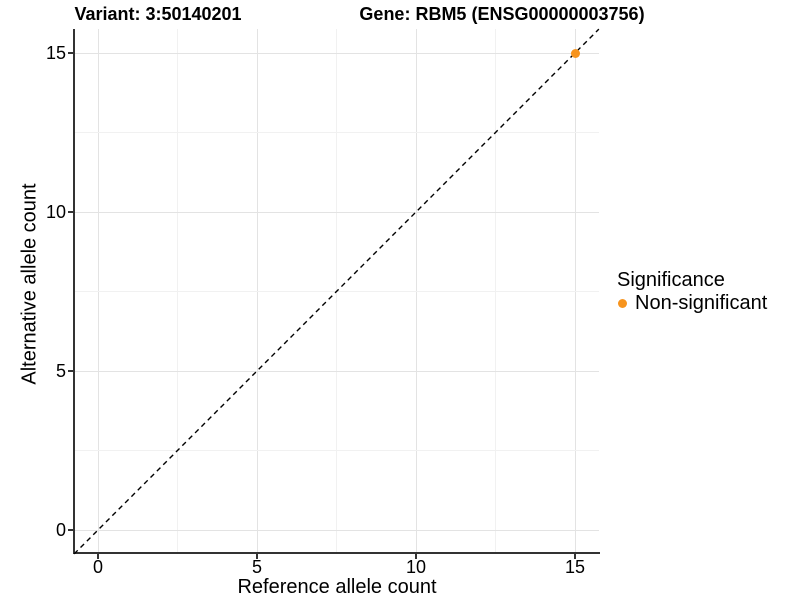 The height and width of the screenshot is (600, 800). What do you see at coordinates (158, 14) in the screenshot?
I see `plot-title-variant: Variant: 3:50140201` at bounding box center [158, 14].